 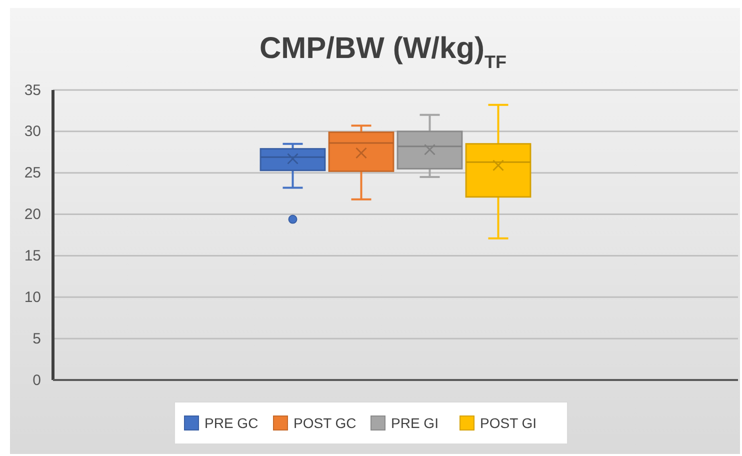 I want to click on legend-label: POST GI, so click(x=508, y=423).